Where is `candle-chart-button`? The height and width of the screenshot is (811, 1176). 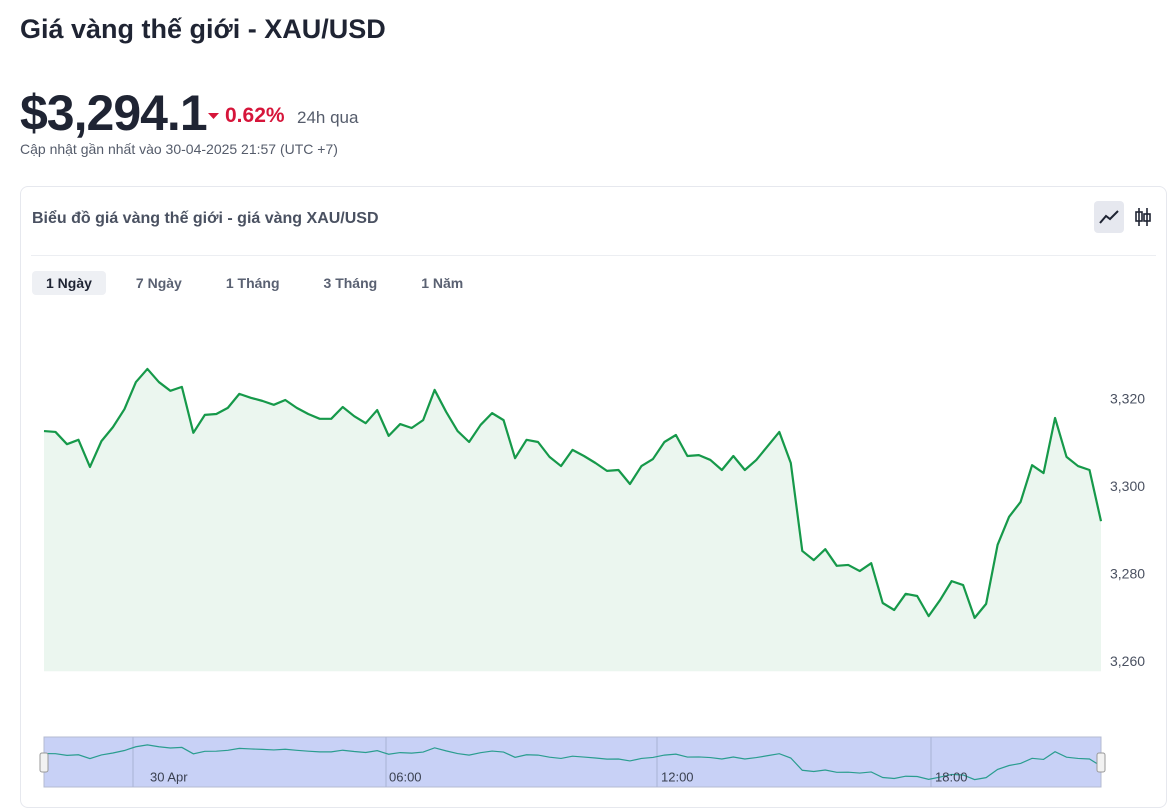 candle-chart-button is located at coordinates (1143, 217).